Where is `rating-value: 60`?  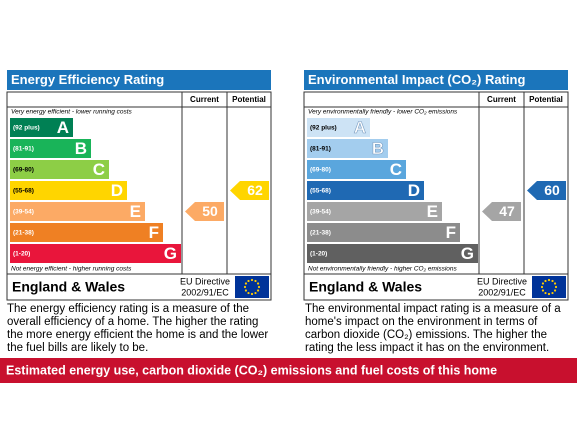 rating-value: 60 is located at coordinates (552, 190).